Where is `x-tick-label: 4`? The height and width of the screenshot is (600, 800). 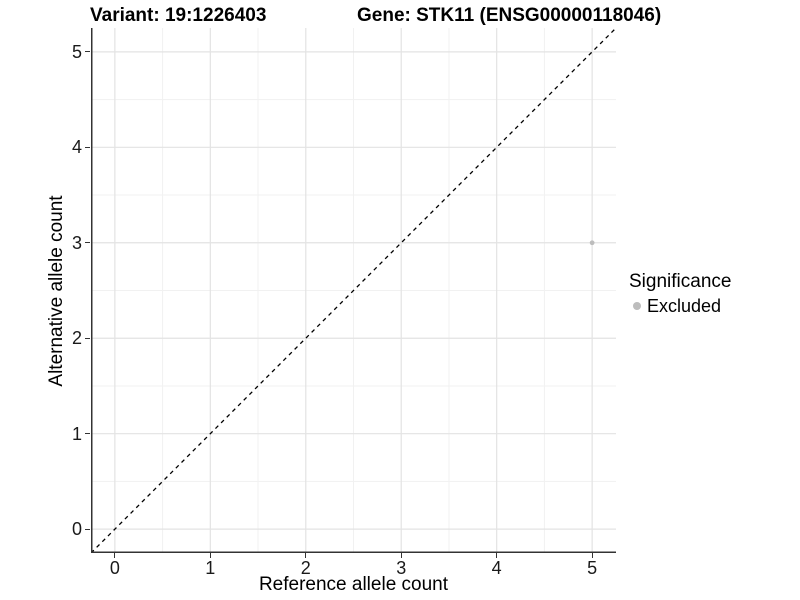
x-tick-label: 4 is located at coordinates (496, 568).